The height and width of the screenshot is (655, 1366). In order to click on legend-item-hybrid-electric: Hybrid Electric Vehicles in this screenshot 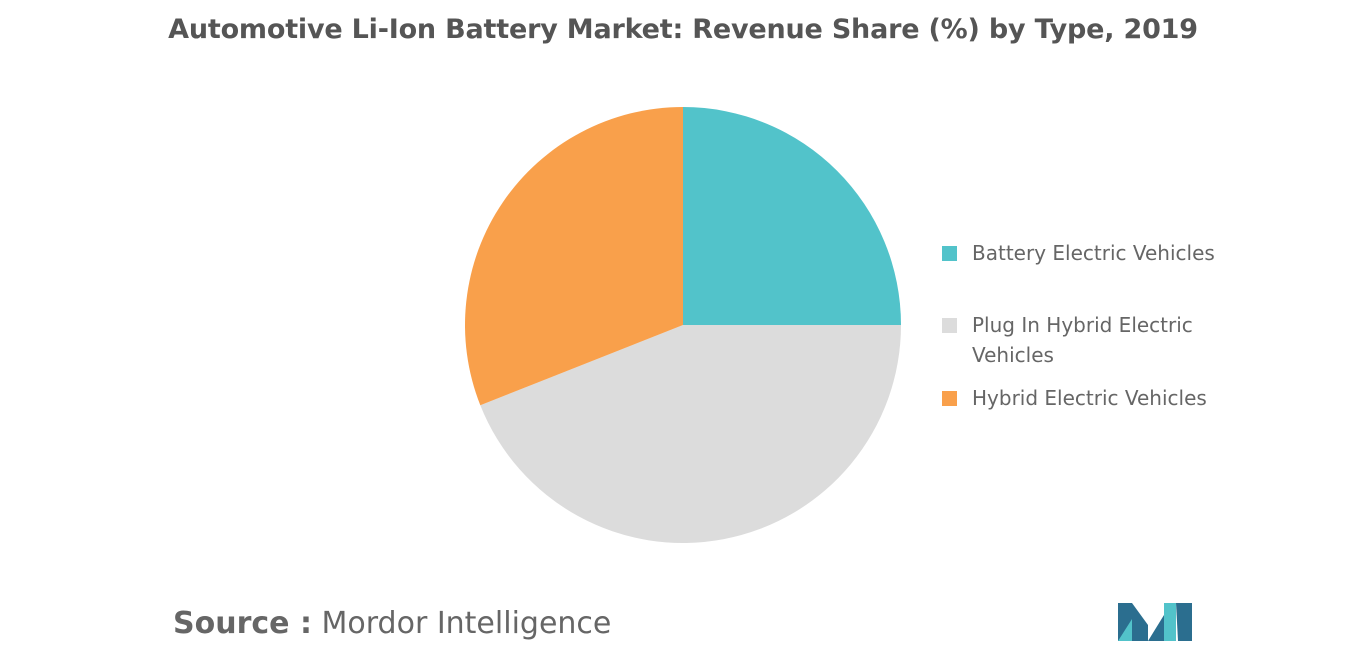, I will do `click(1092, 398)`.